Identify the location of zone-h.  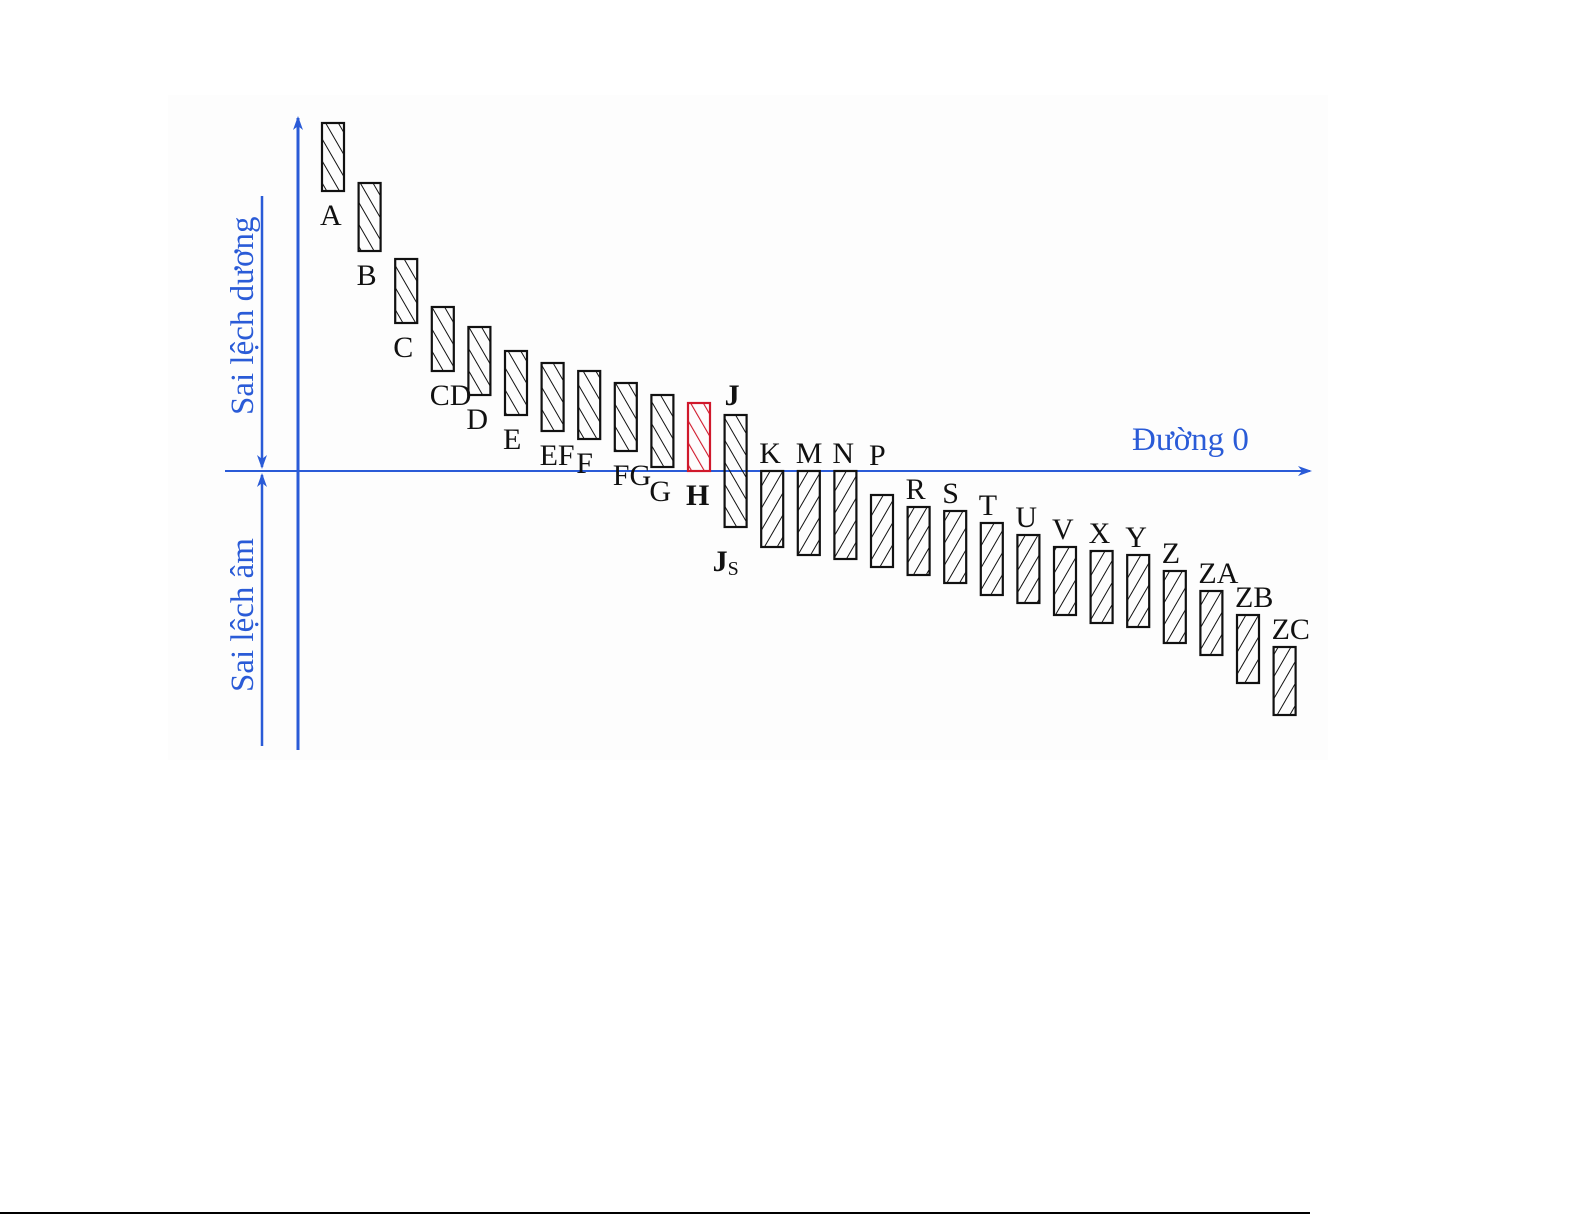
(699, 437).